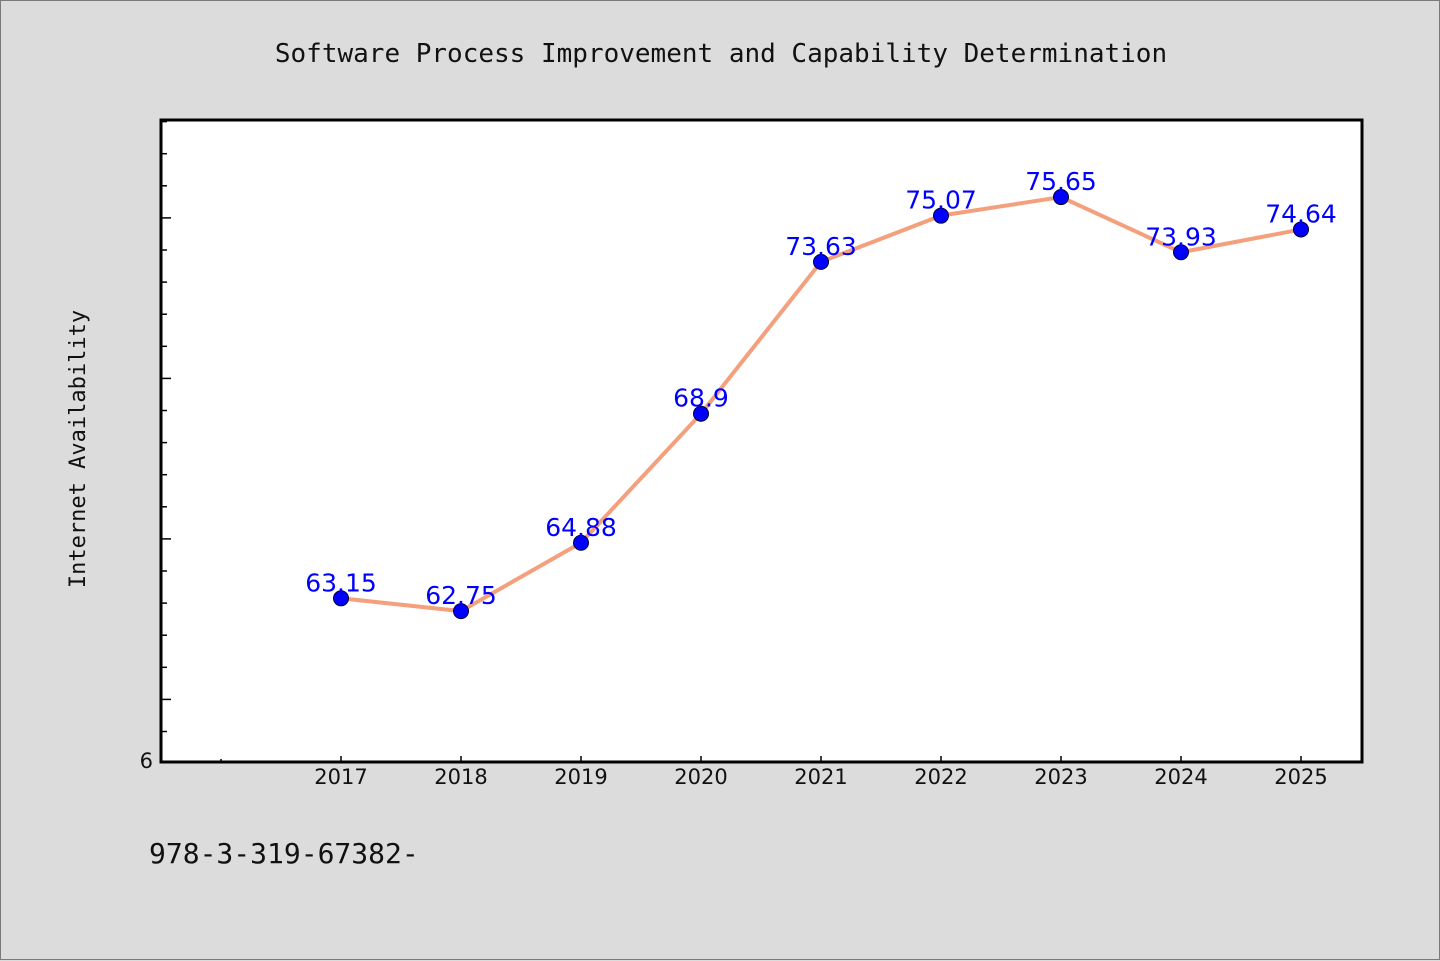 Image resolution: width=1440 pixels, height=961 pixels. I want to click on data-label: 74.64, so click(1301, 213).